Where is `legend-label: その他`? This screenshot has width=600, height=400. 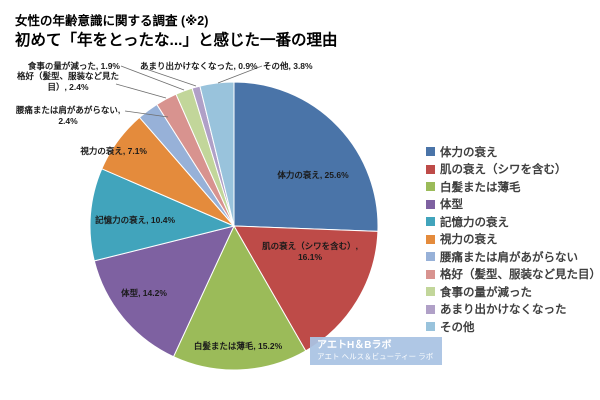
legend-label: その他 is located at coordinates (457, 327).